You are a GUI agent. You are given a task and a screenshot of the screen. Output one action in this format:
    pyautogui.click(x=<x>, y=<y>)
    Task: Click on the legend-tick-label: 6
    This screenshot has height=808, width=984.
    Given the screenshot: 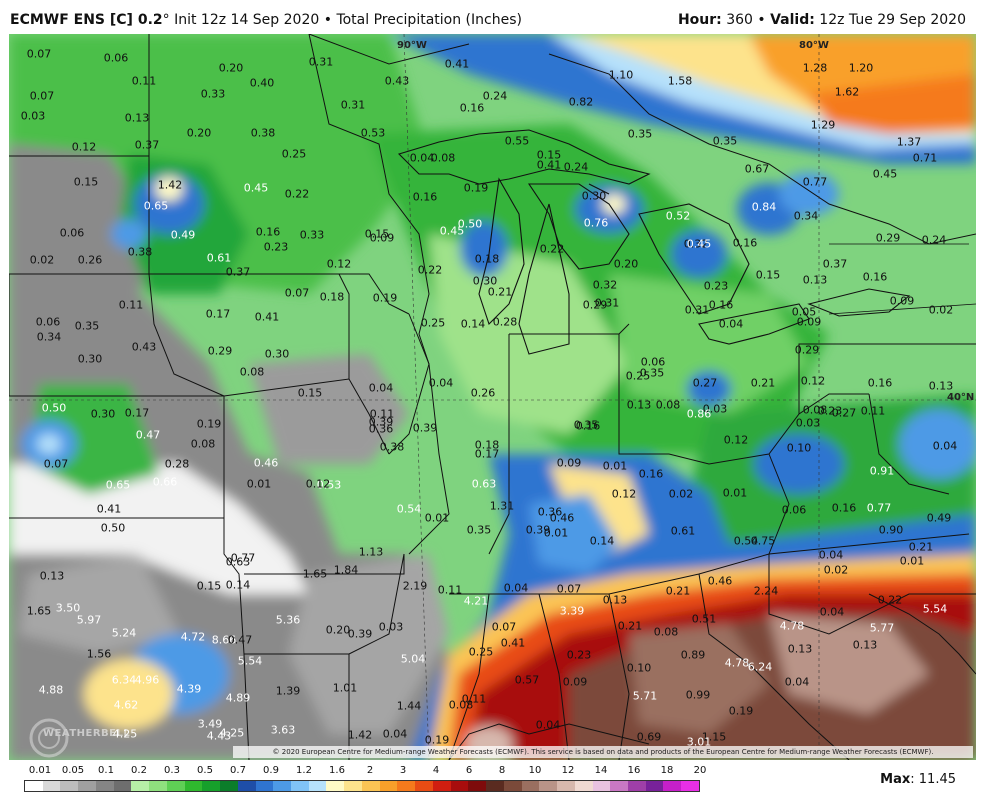 What is the action you would take?
    pyautogui.click(x=469, y=770)
    